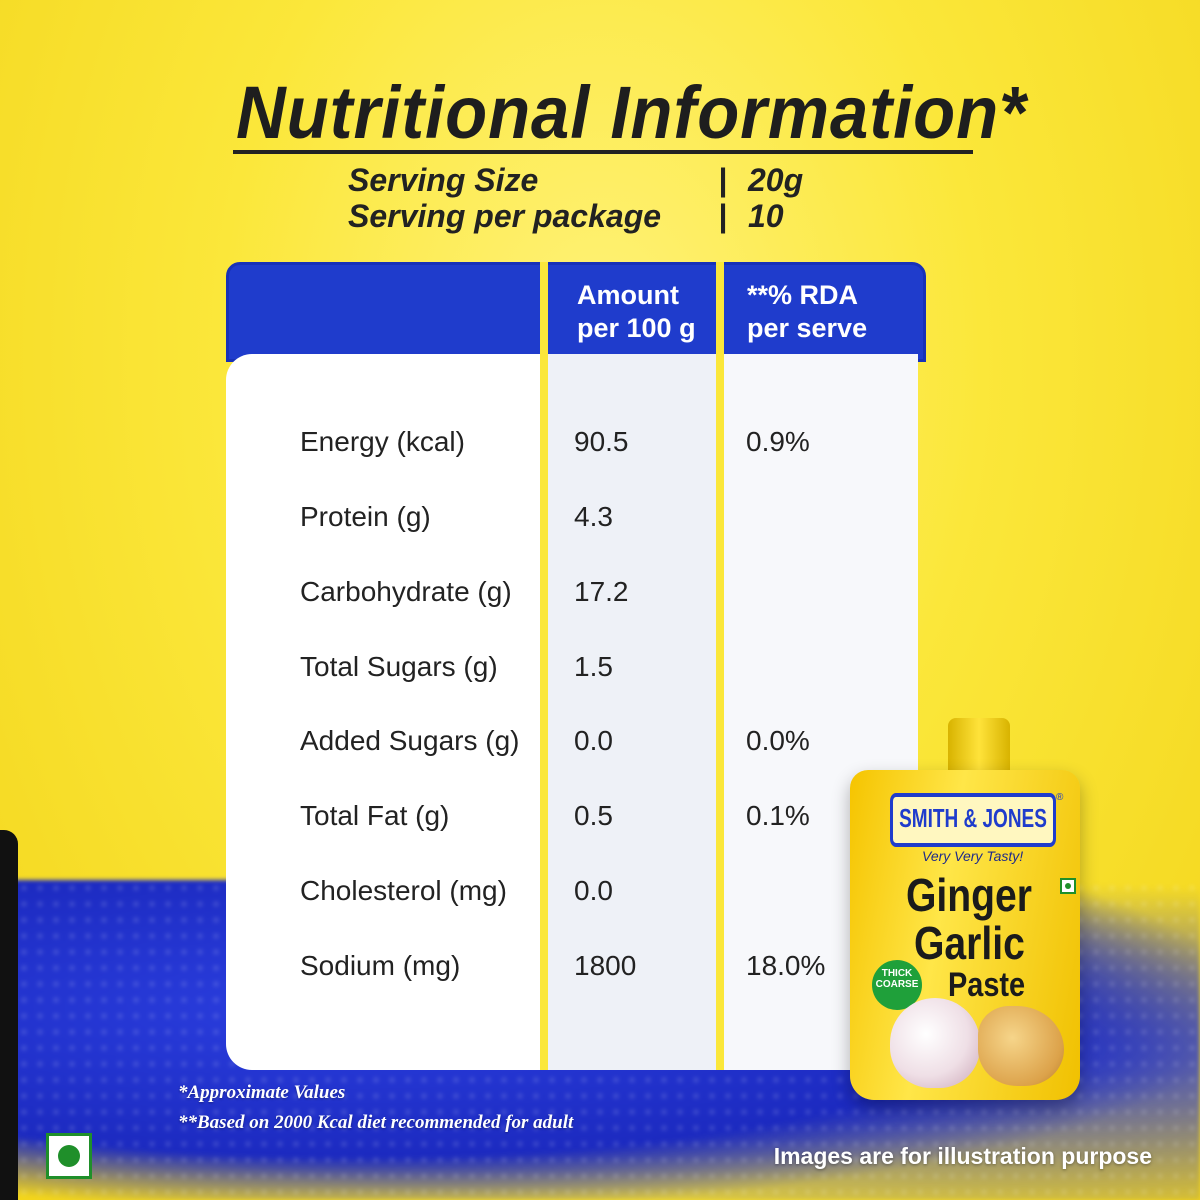  Describe the element at coordinates (365, 516) in the screenshot. I see `nutrient-name: Protein (g)` at that location.